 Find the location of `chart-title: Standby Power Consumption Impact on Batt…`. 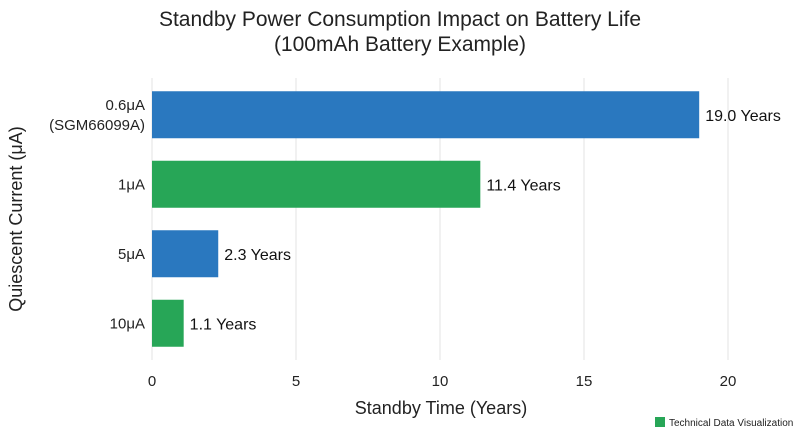

chart-title: Standby Power Consumption Impact on Batt… is located at coordinates (400, 19).